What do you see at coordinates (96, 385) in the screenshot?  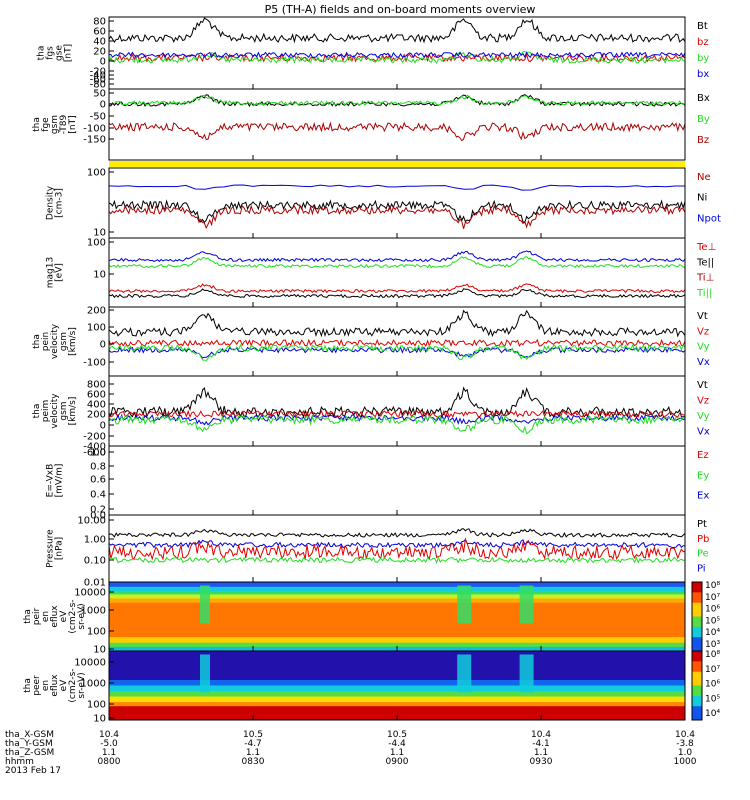 I see `y-tick-label: 800` at bounding box center [96, 385].